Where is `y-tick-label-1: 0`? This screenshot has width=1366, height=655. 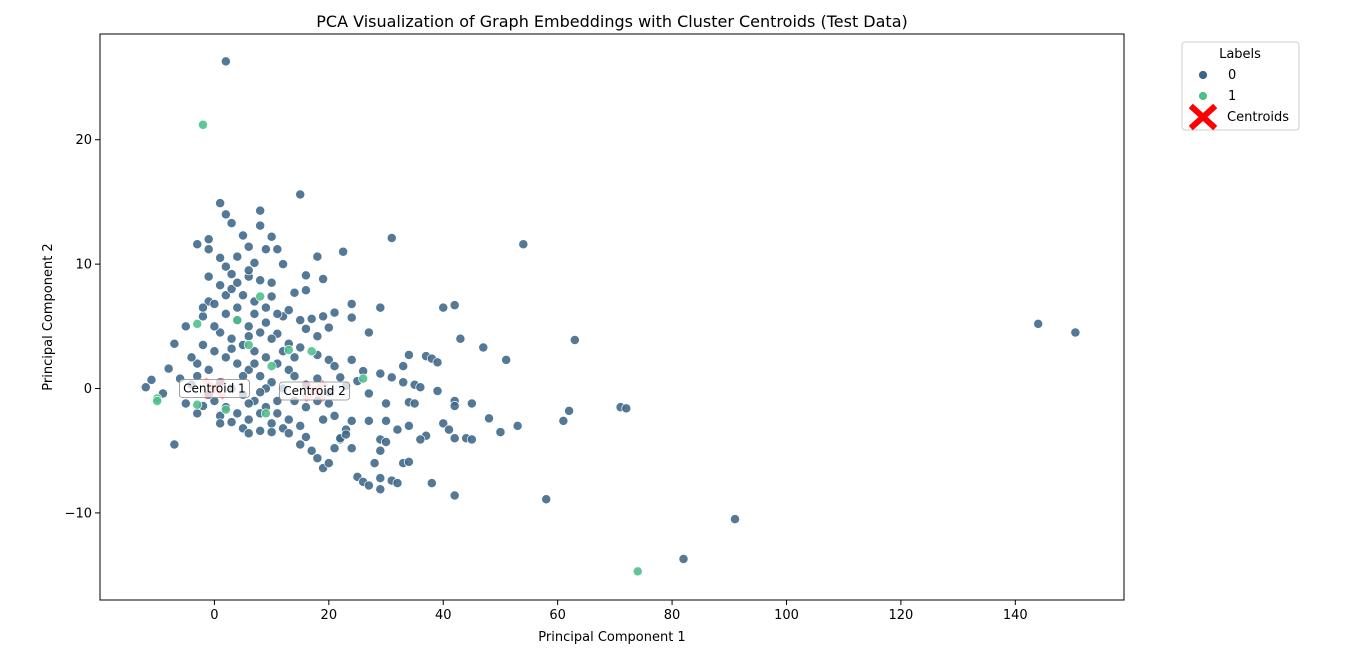
y-tick-label-1: 0 is located at coordinates (88, 389).